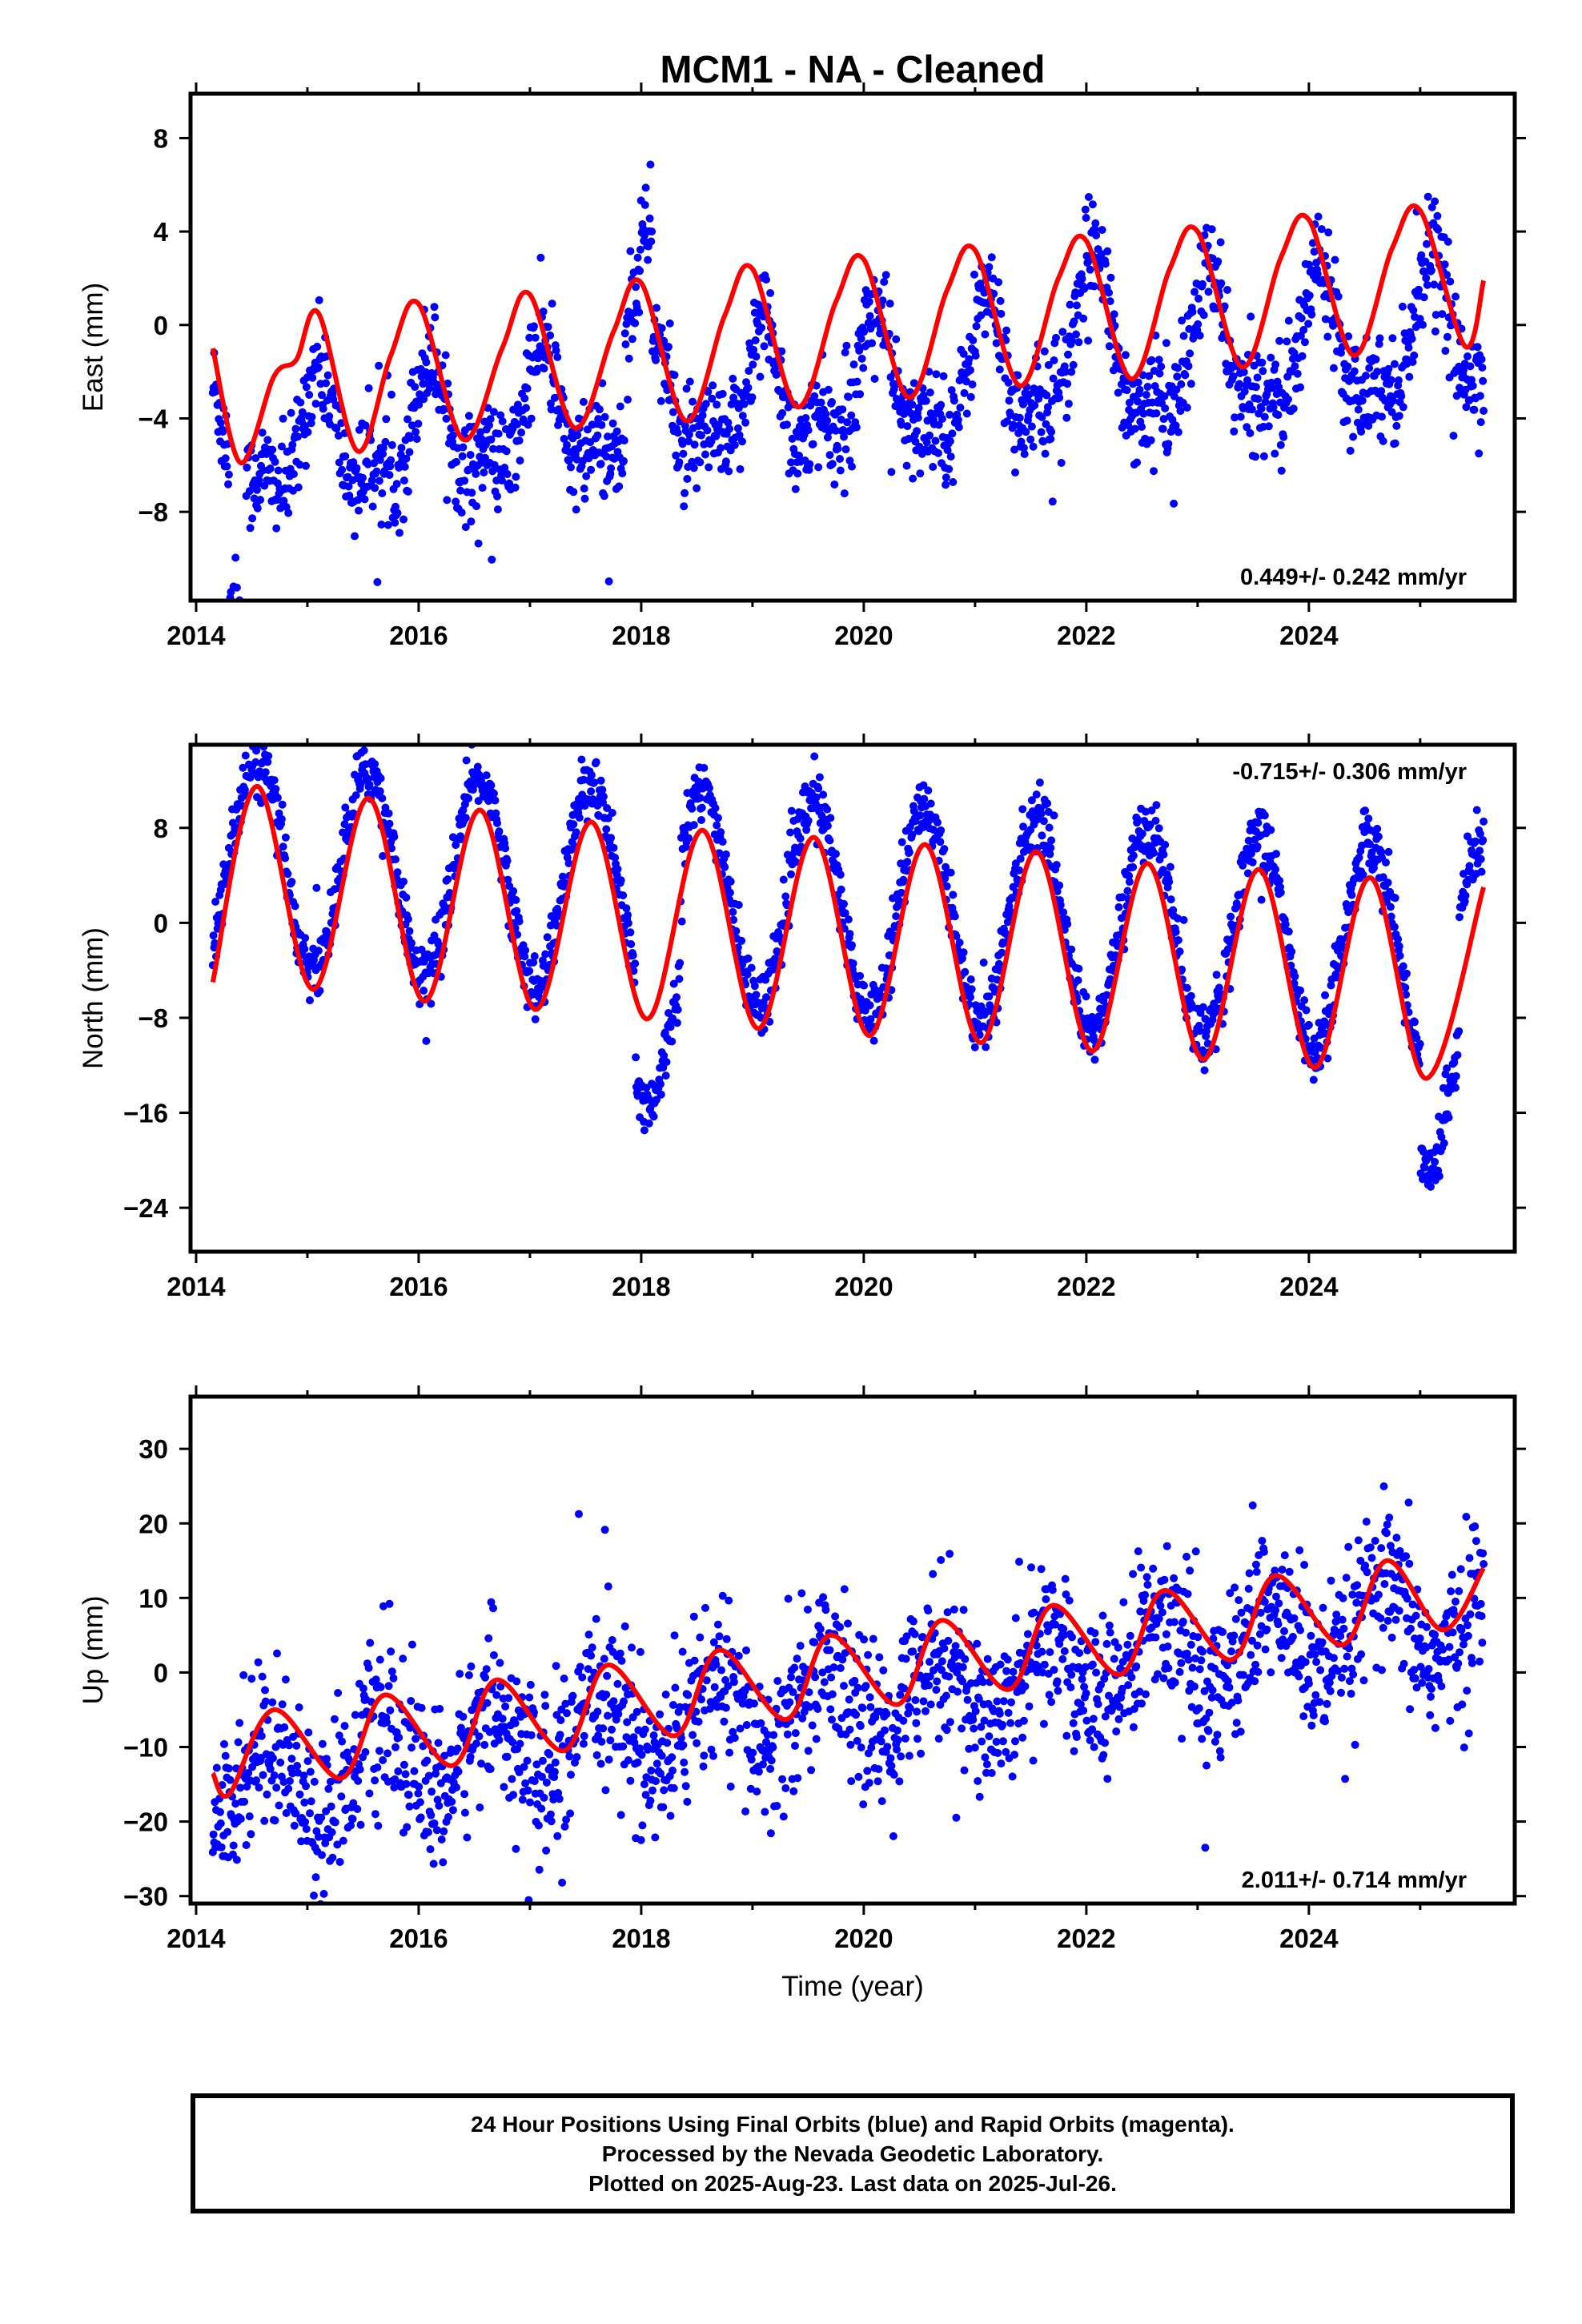  Describe the element at coordinates (418, 635) in the screenshot. I see `x-tick-label: 2016` at that location.